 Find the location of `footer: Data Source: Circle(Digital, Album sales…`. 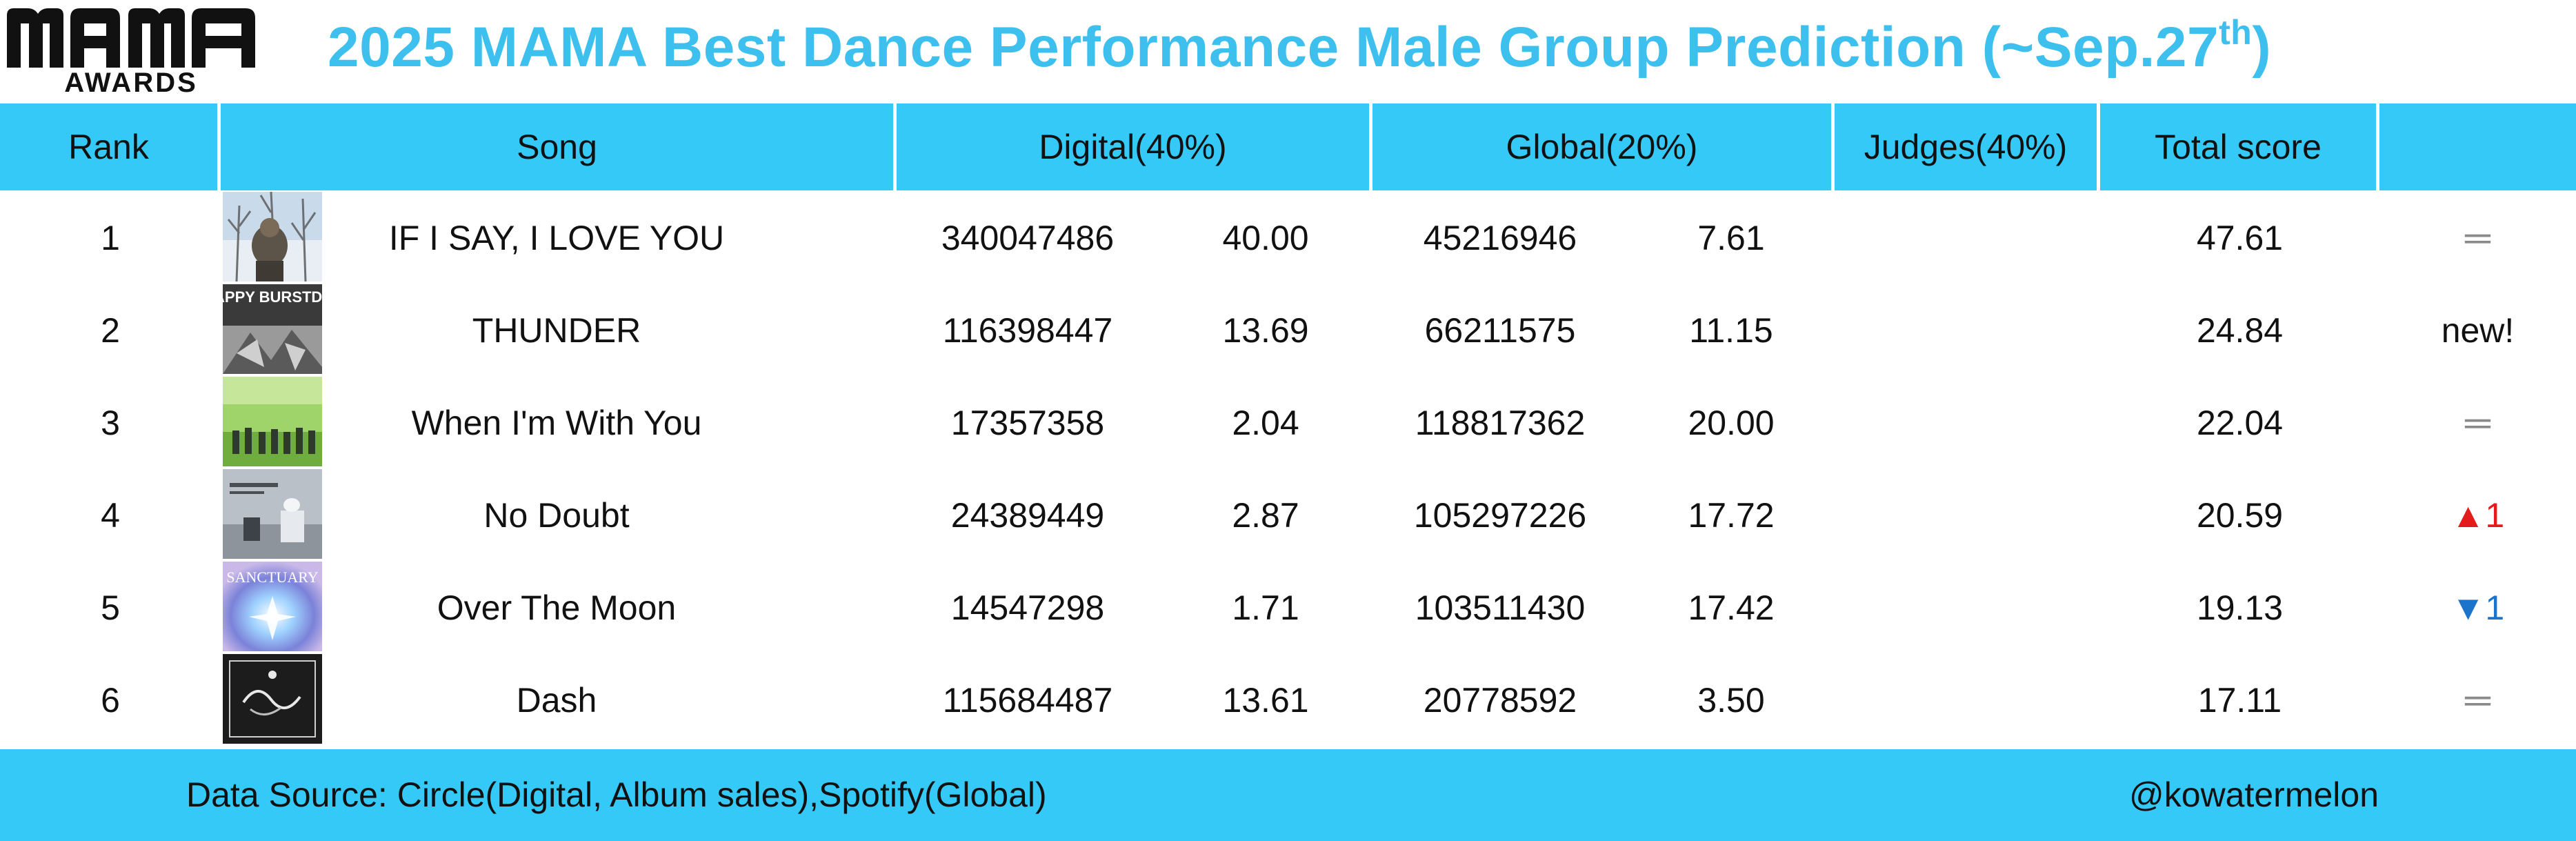

footer: Data Source: Circle(Digital, Album sales… is located at coordinates (1288, 795).